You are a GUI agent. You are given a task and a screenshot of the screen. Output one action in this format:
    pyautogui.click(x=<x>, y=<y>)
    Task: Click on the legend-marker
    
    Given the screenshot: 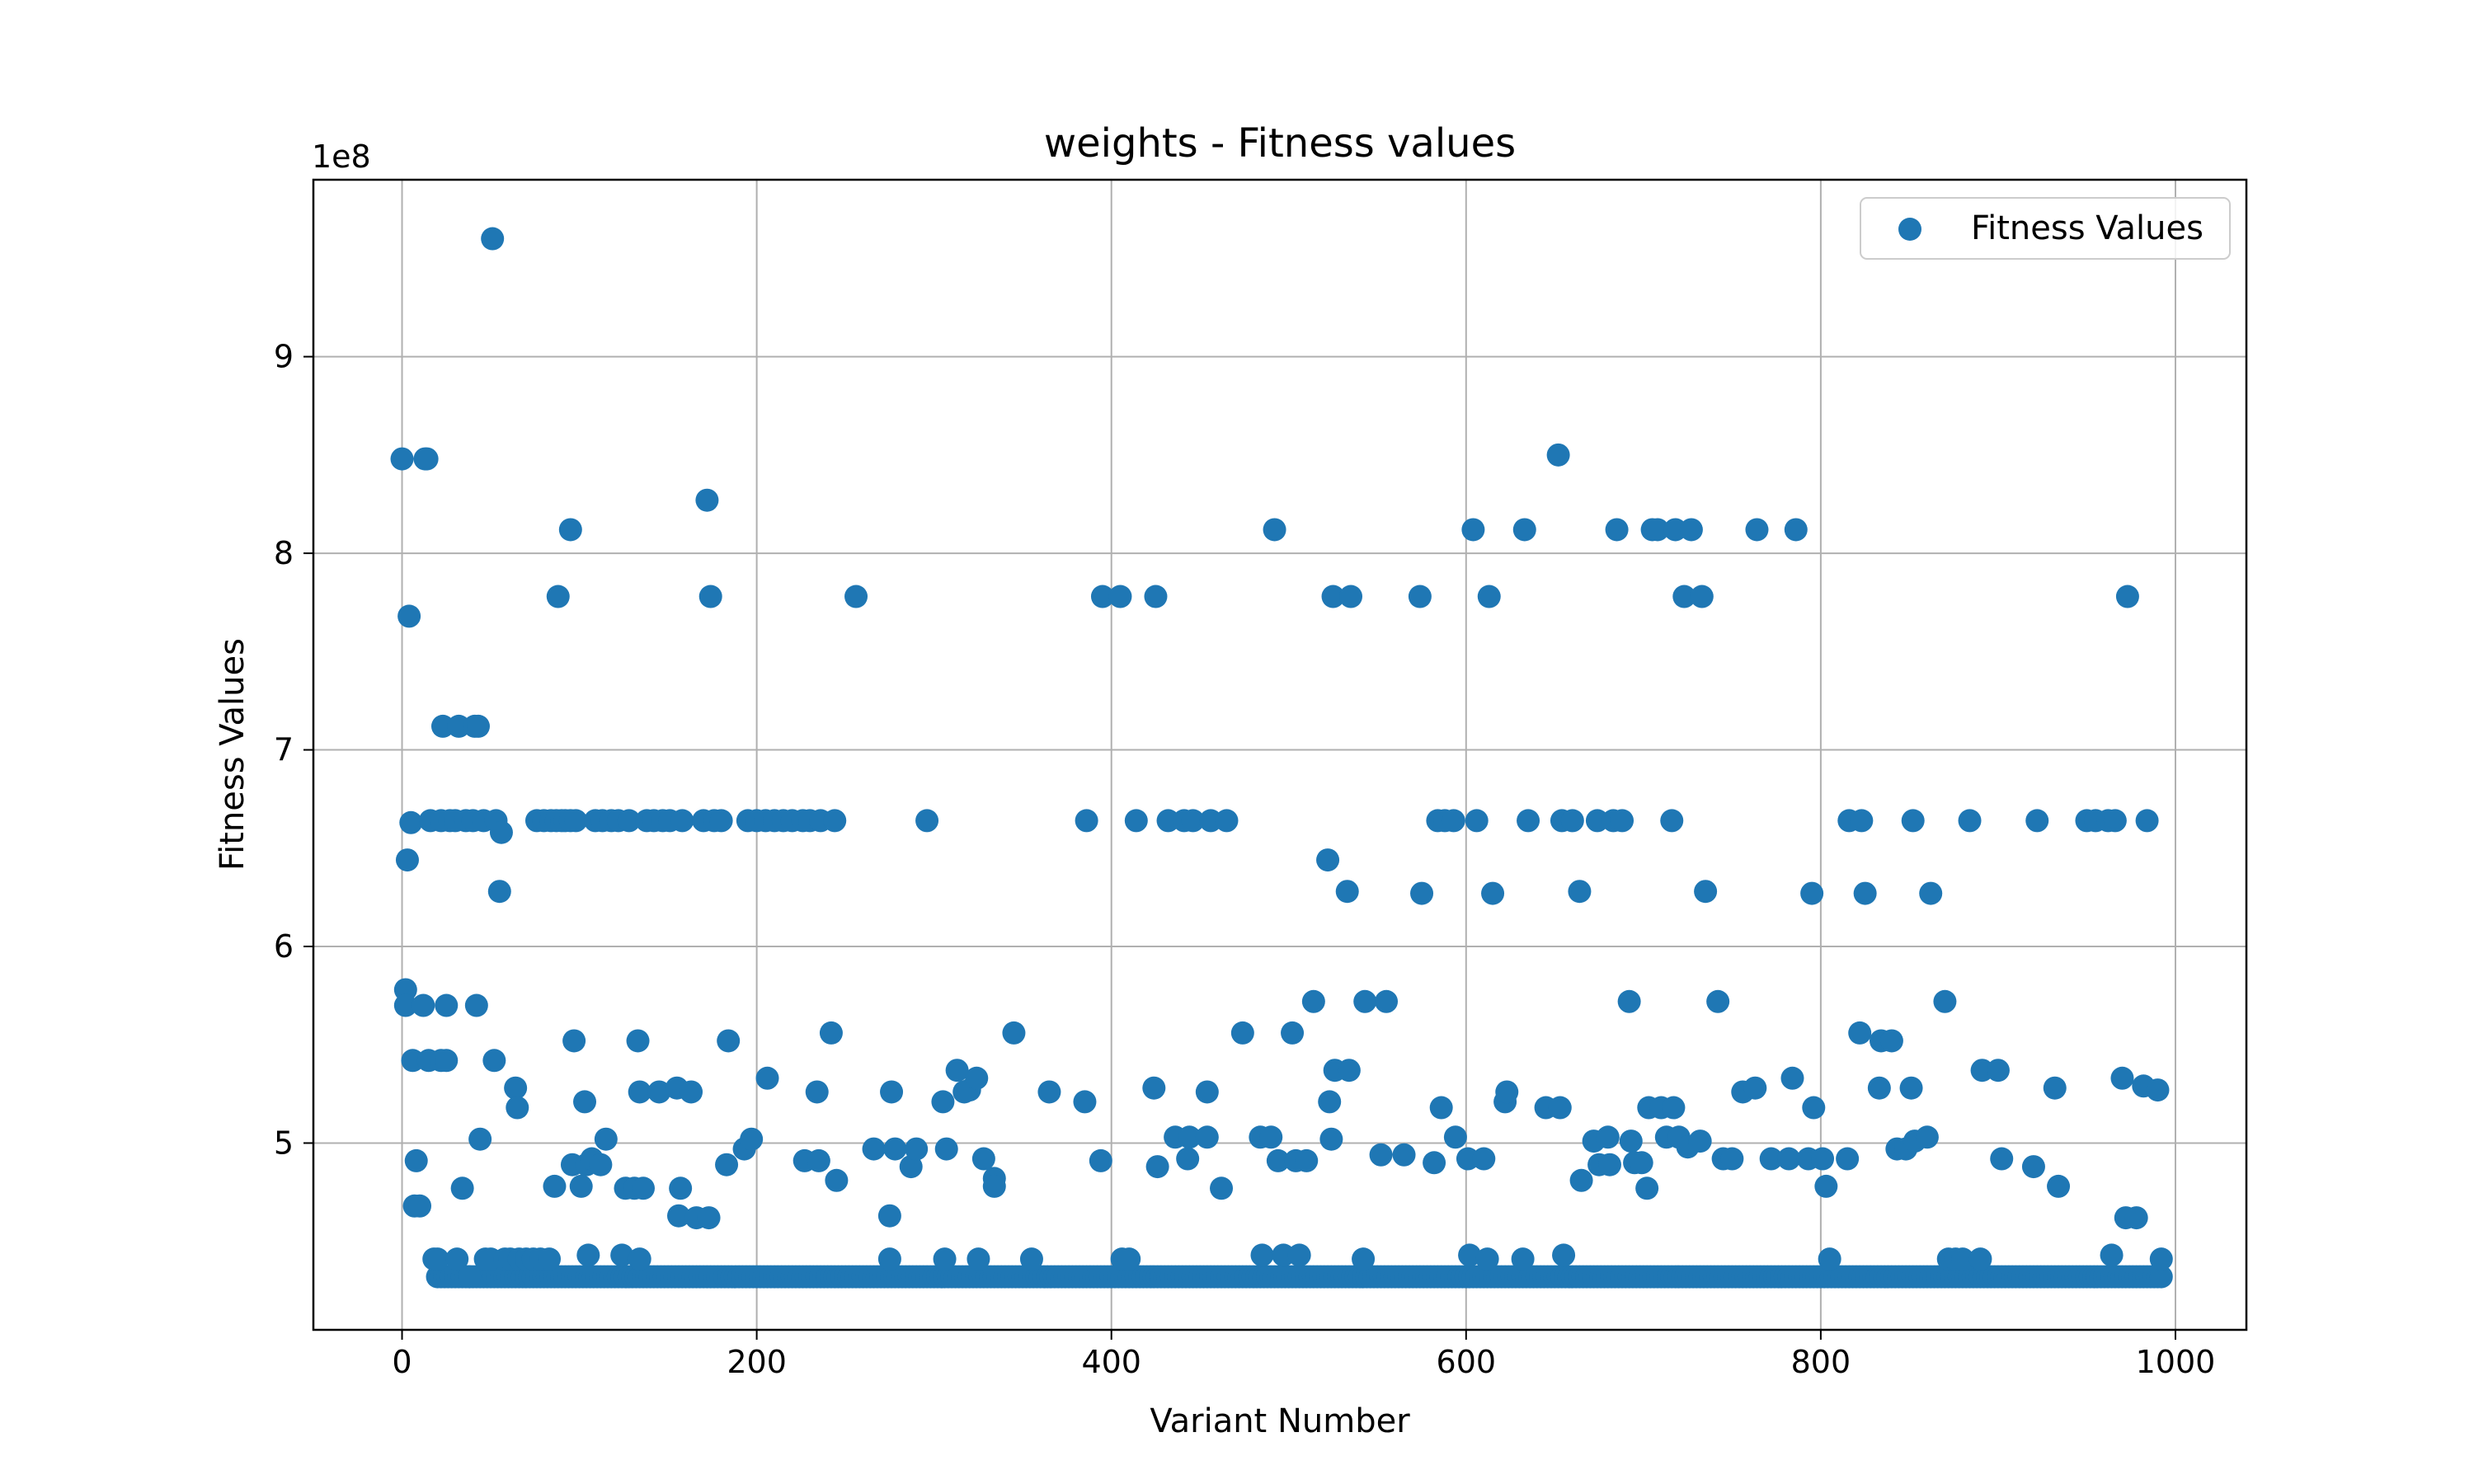 What is the action you would take?
    pyautogui.click(x=1909, y=229)
    